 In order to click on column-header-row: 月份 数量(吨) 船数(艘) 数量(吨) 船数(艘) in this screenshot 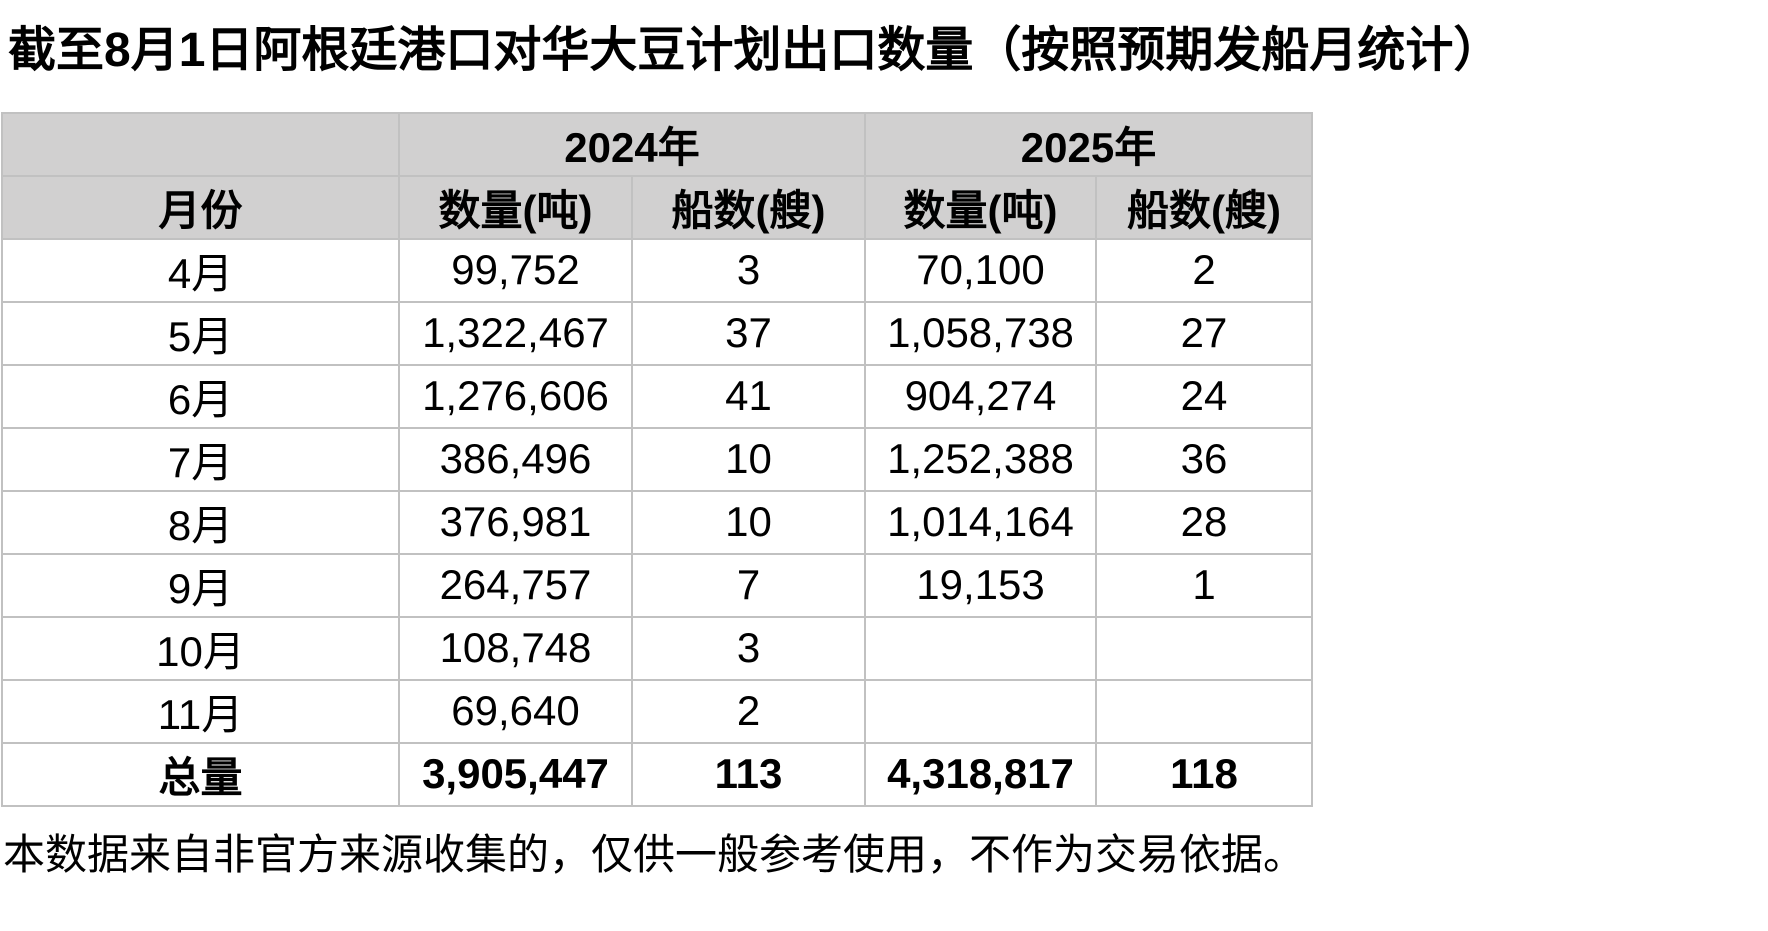, I will do `click(657, 207)`.